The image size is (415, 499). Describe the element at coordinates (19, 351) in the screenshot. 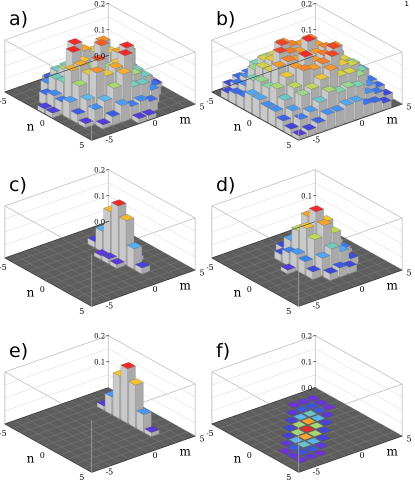

I see `panel-label: e)` at that location.